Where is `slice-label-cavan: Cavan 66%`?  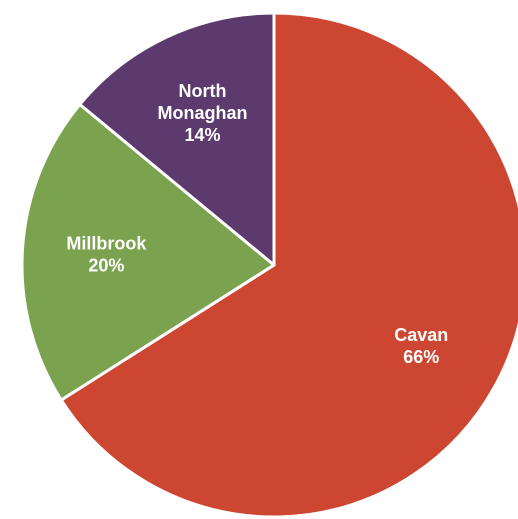 slice-label-cavan: Cavan 66% is located at coordinates (421, 346).